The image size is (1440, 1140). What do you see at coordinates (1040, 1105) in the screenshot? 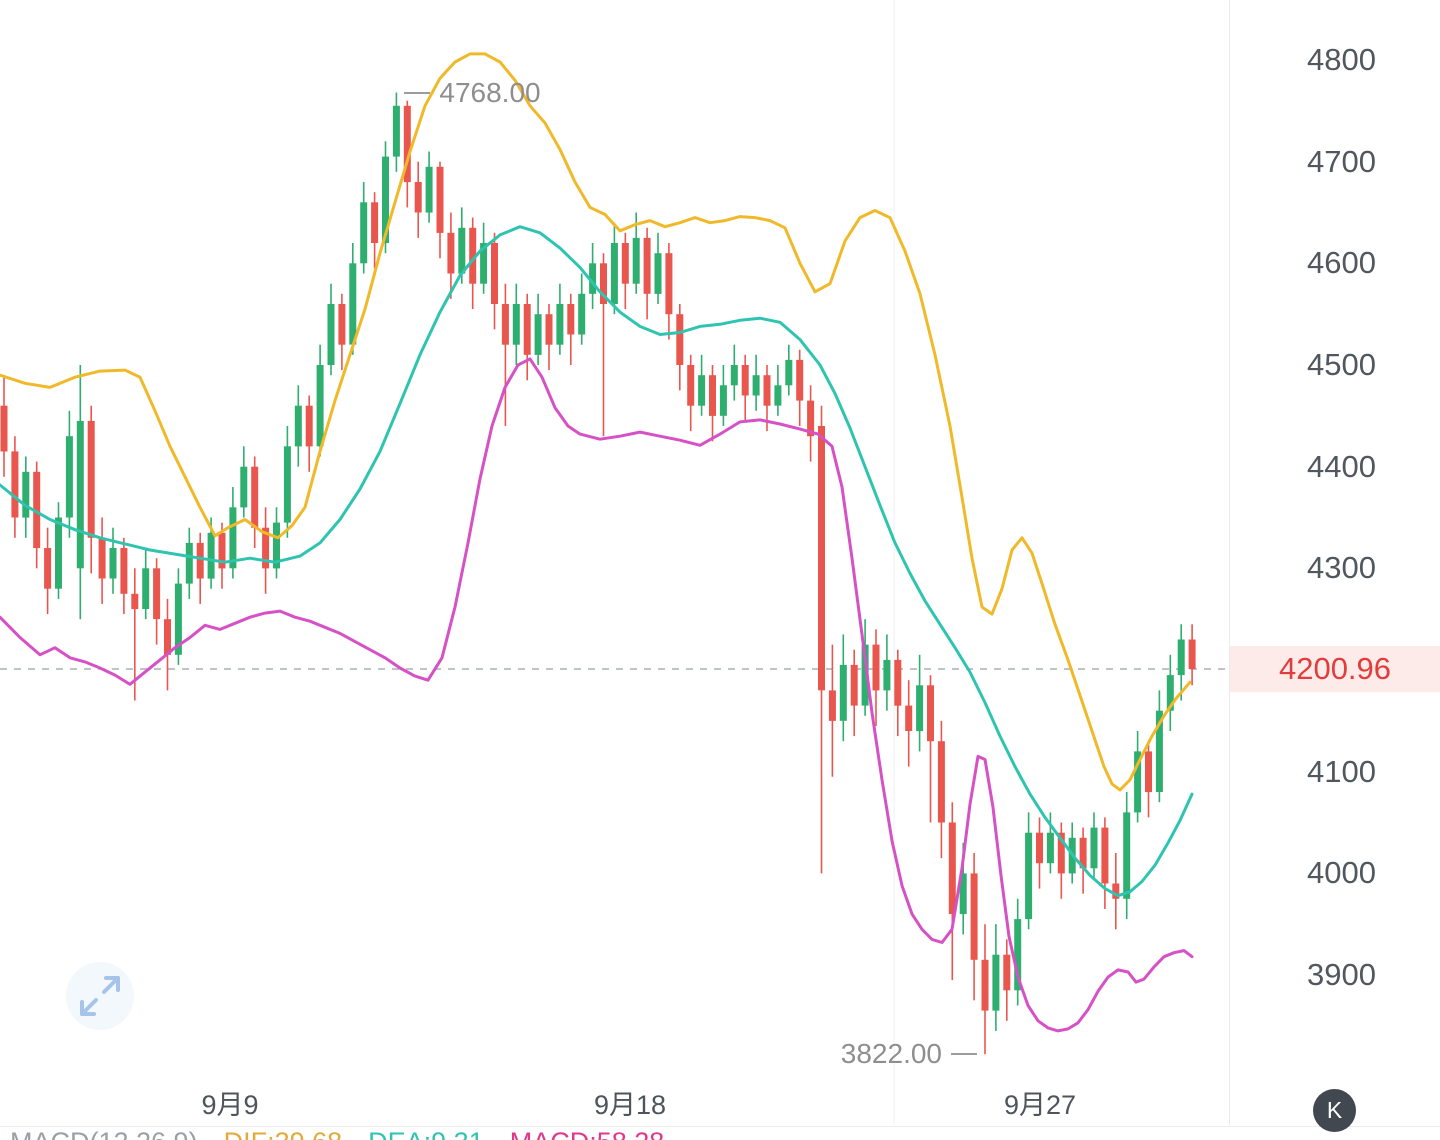
I see `date-axis-label: 9月27` at bounding box center [1040, 1105].